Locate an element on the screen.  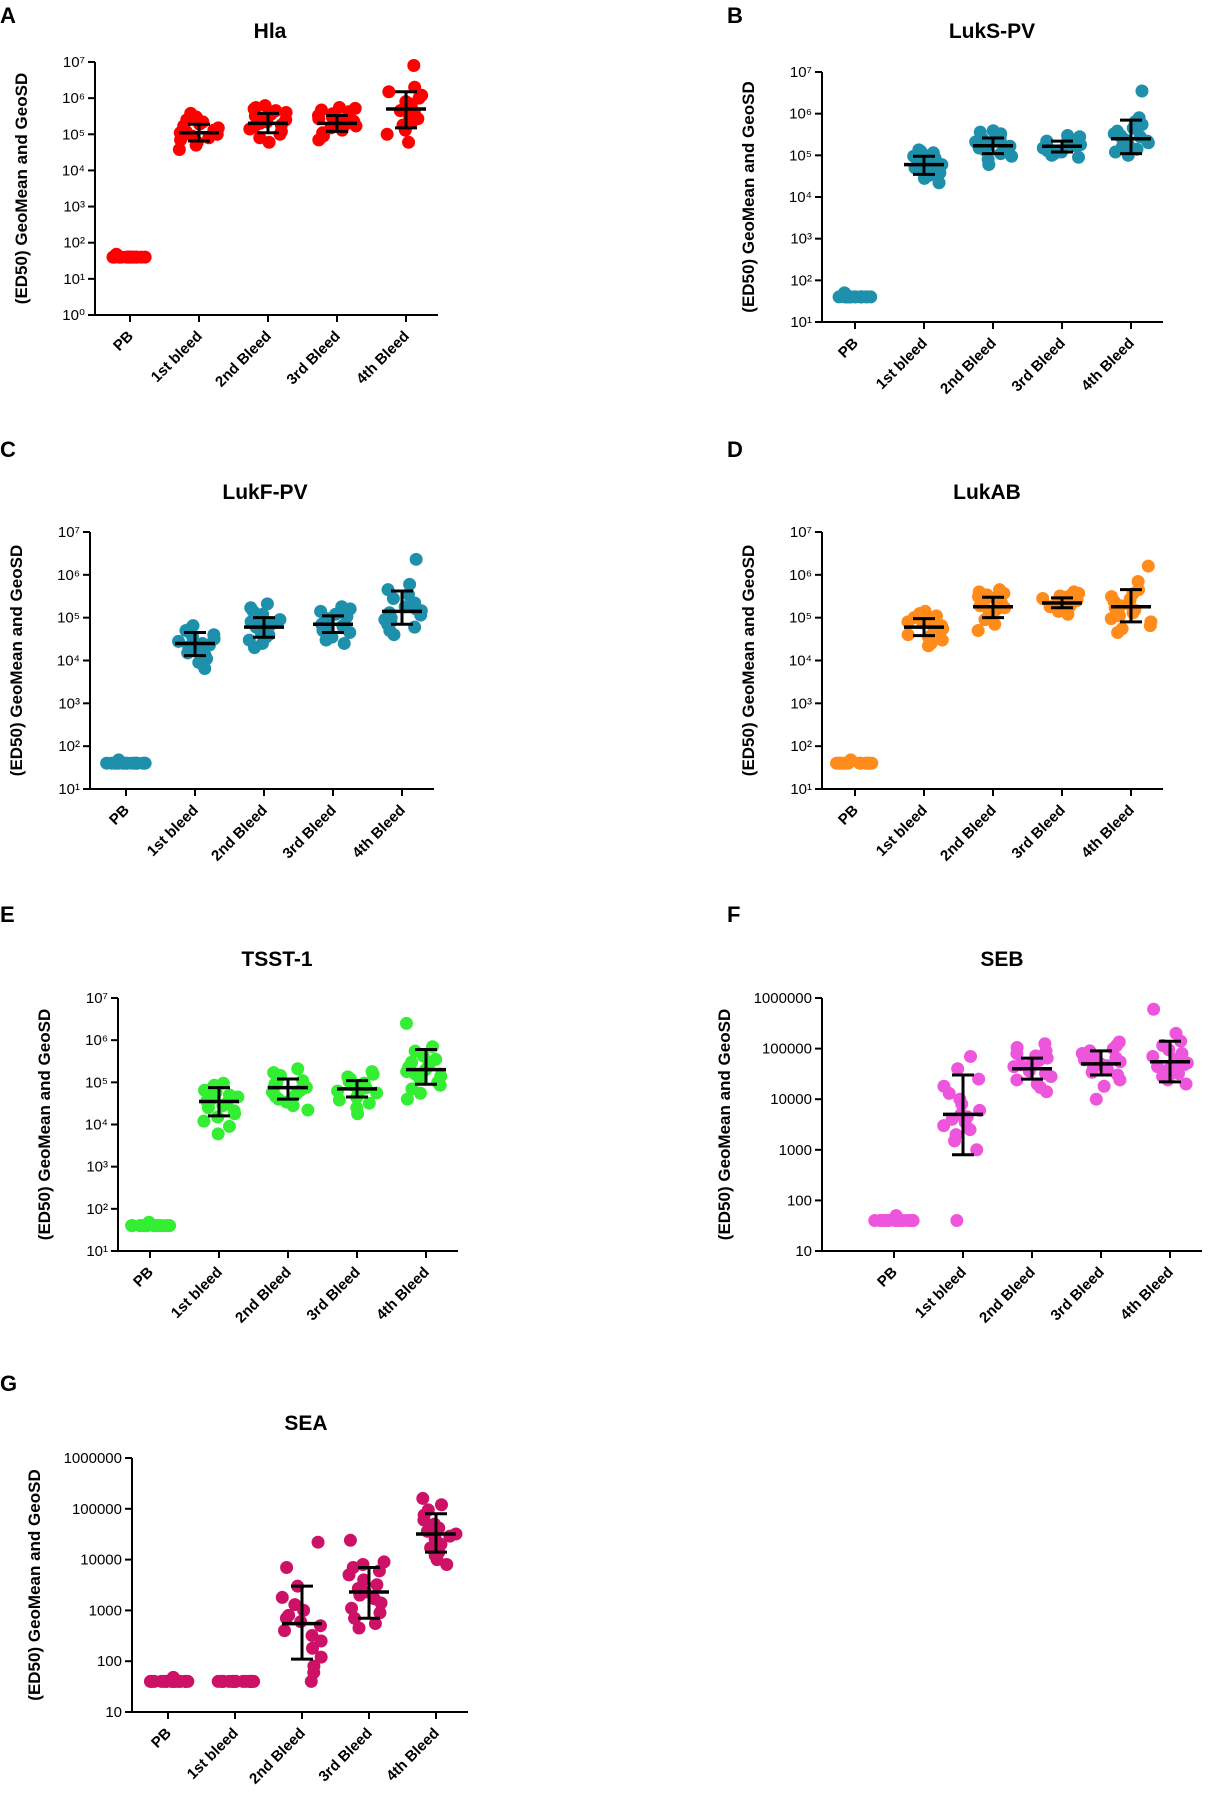
y-axis-label: (ED50) GeoMean and GeoSD is located at coordinates (724, 1124).